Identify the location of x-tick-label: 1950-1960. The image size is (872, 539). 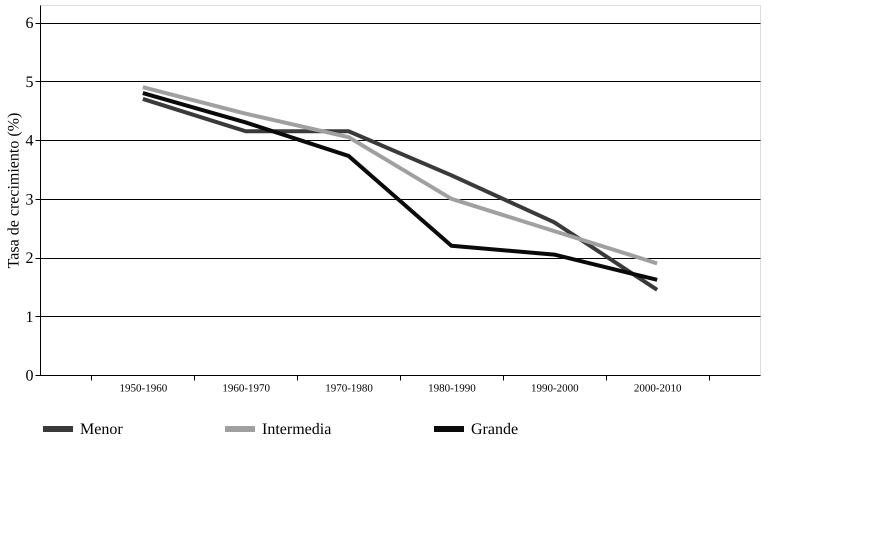
(144, 388).